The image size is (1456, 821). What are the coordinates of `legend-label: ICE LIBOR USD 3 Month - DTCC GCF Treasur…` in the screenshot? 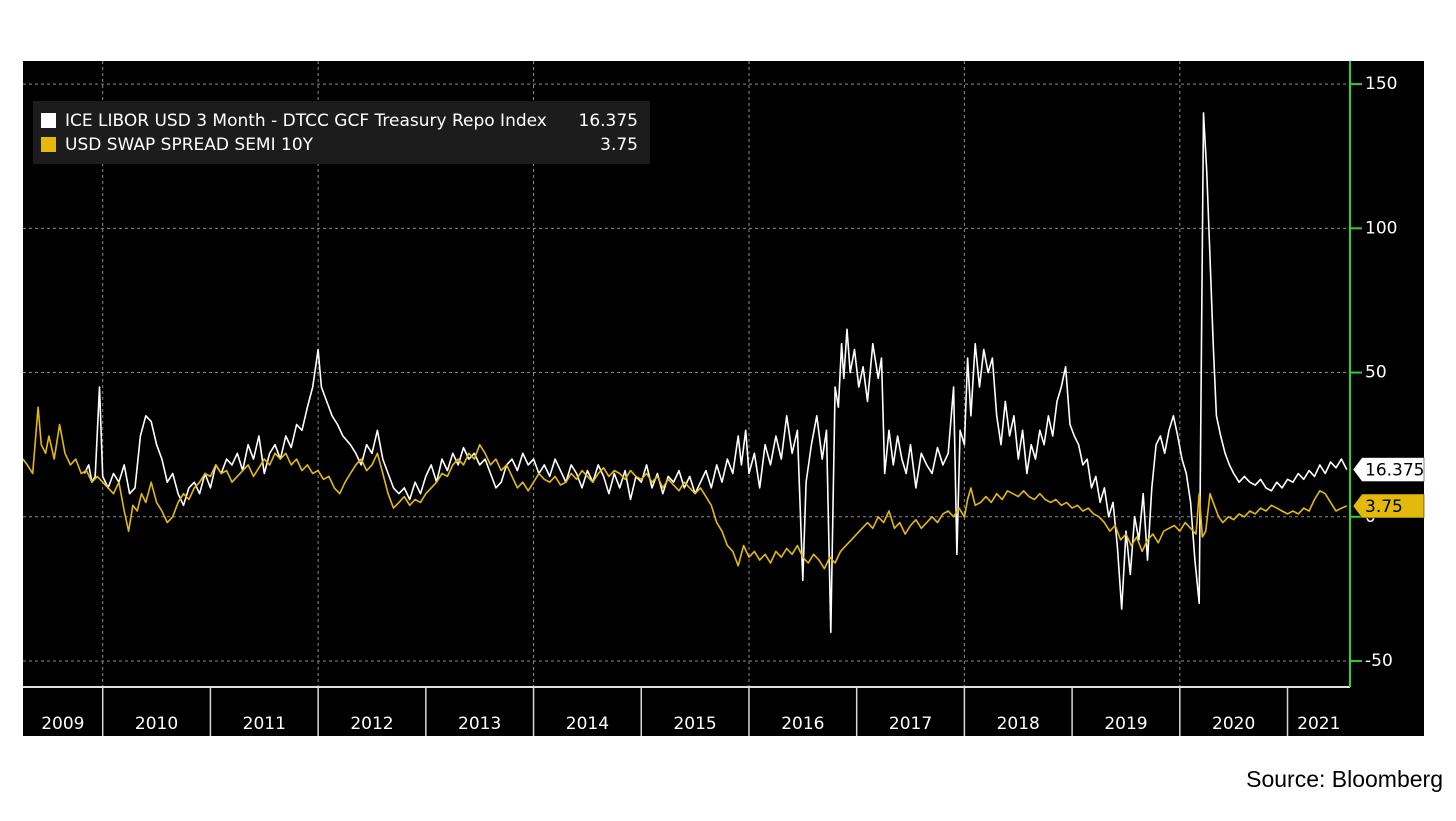 It's located at (306, 121).